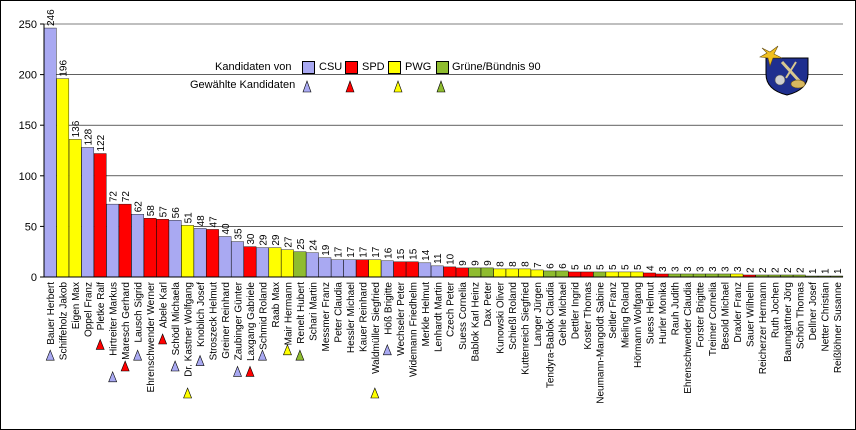 The image size is (856, 430). What do you see at coordinates (28, 177) in the screenshot?
I see `y-tick-label: 100` at bounding box center [28, 177].